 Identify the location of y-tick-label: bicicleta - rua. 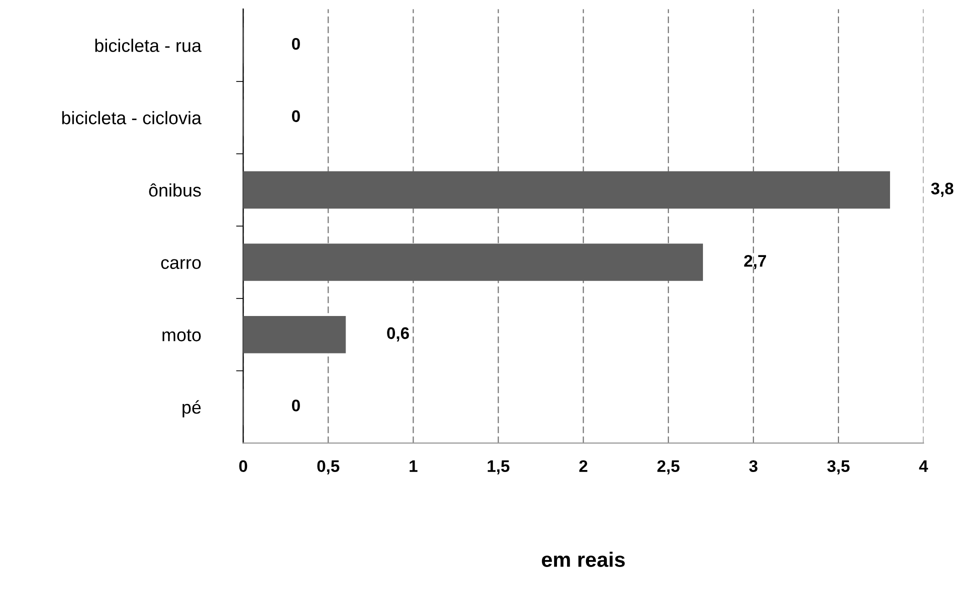
(148, 45).